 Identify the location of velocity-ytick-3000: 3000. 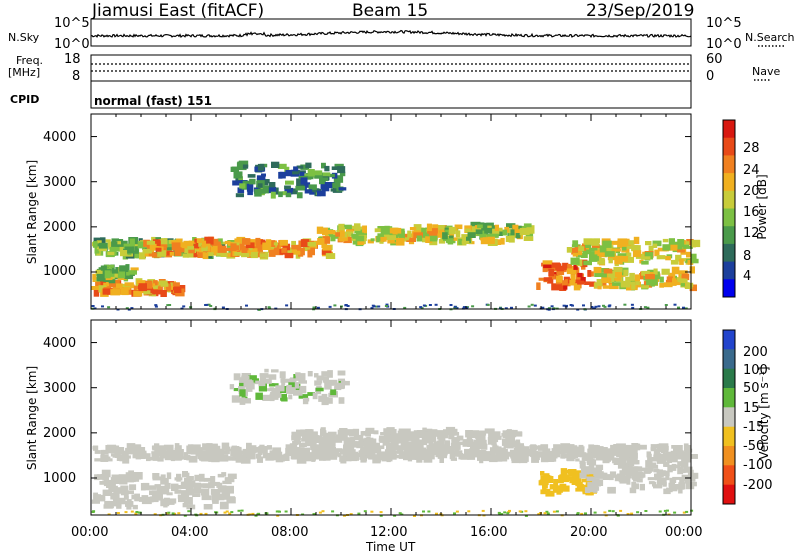
(60, 388).